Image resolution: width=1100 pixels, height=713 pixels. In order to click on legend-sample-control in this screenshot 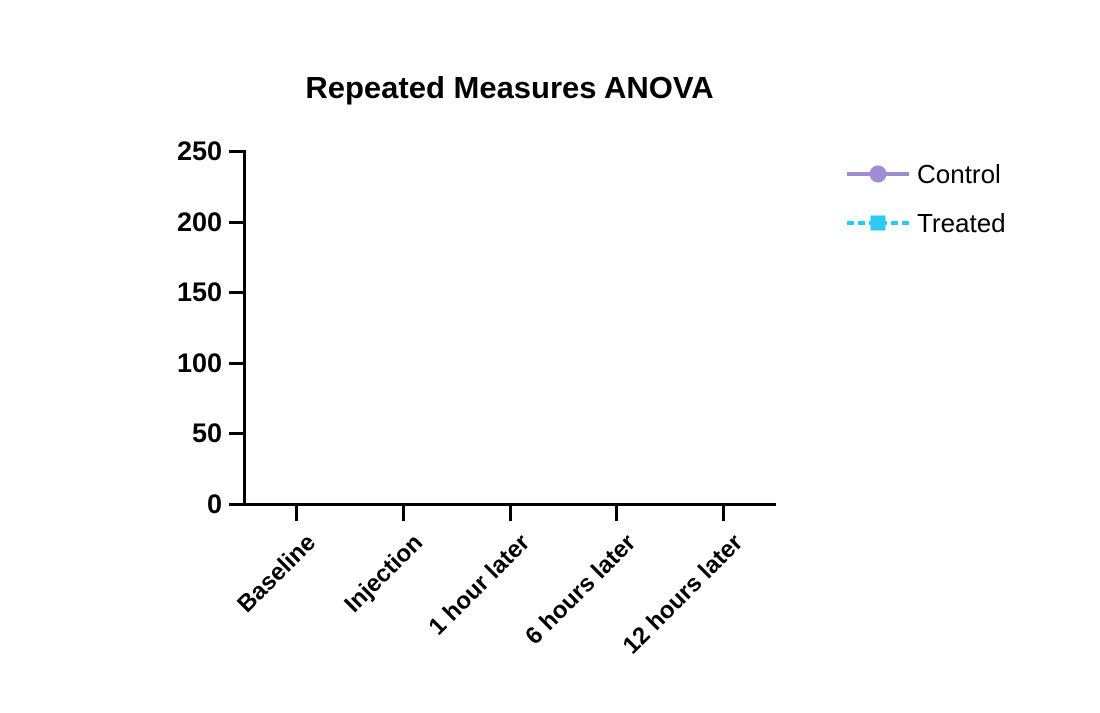, I will do `click(878, 174)`.